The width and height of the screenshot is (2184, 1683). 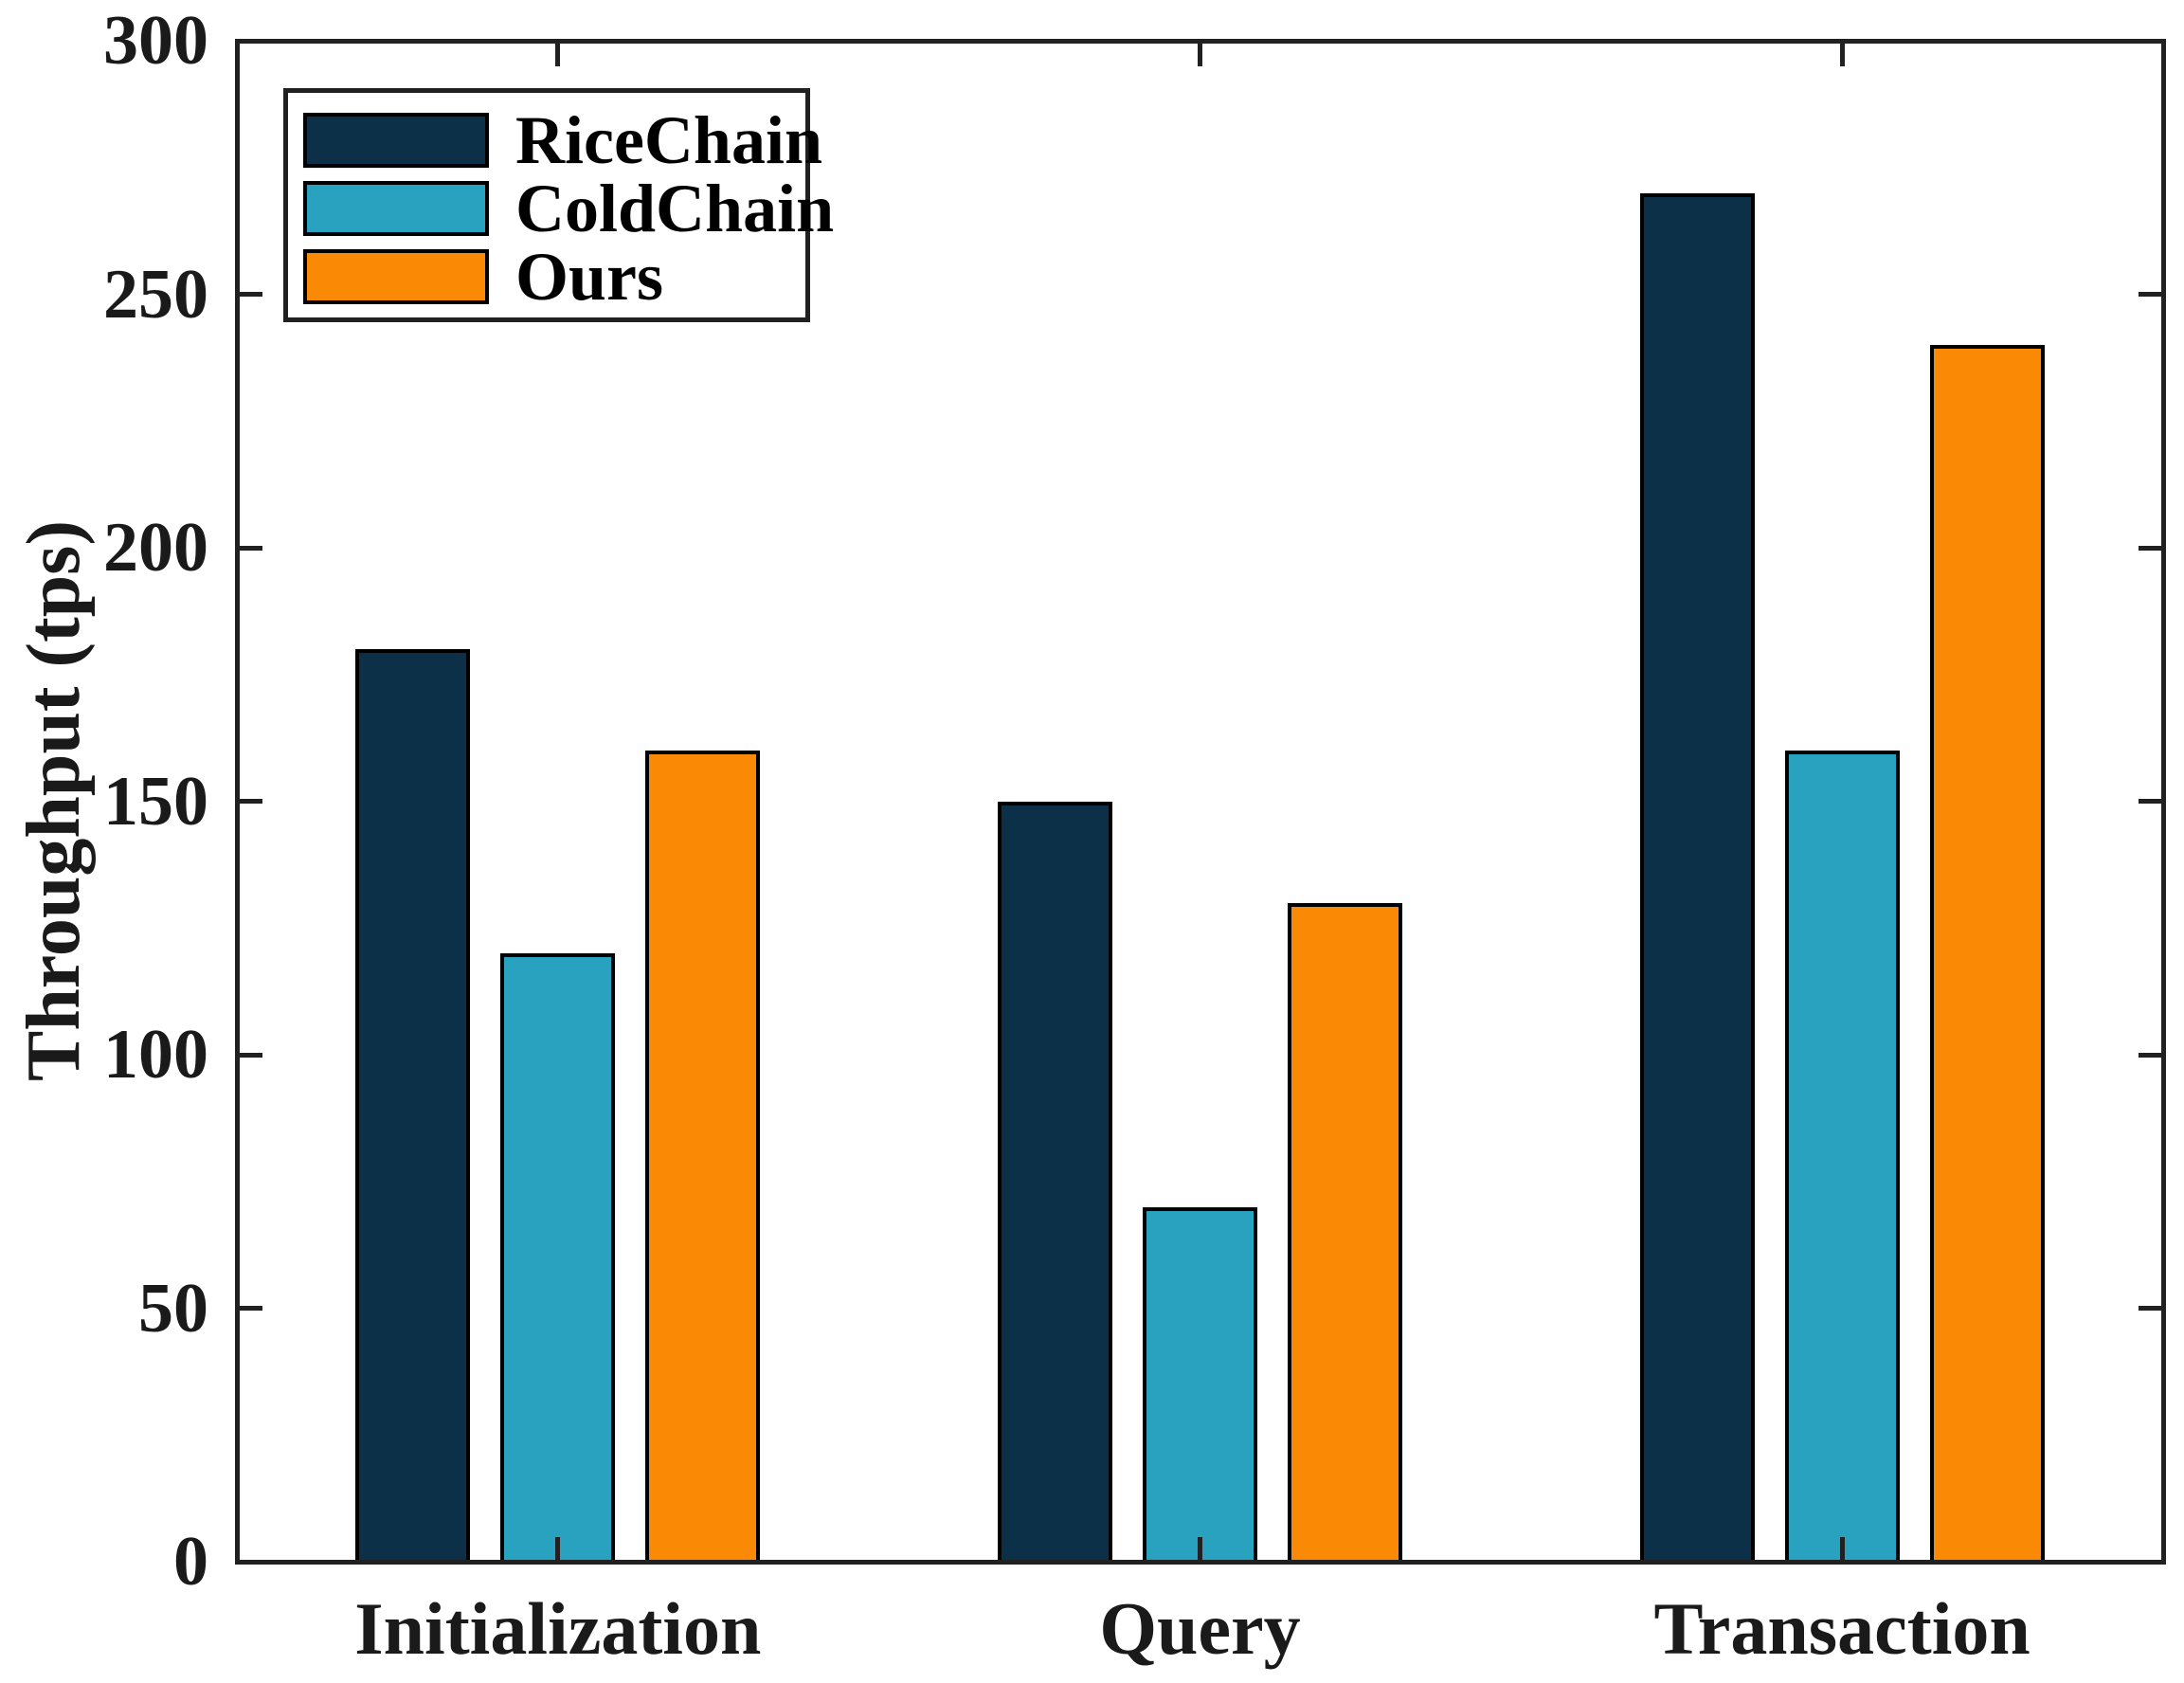 I want to click on bar-coldchain-query, so click(x=1200, y=1385).